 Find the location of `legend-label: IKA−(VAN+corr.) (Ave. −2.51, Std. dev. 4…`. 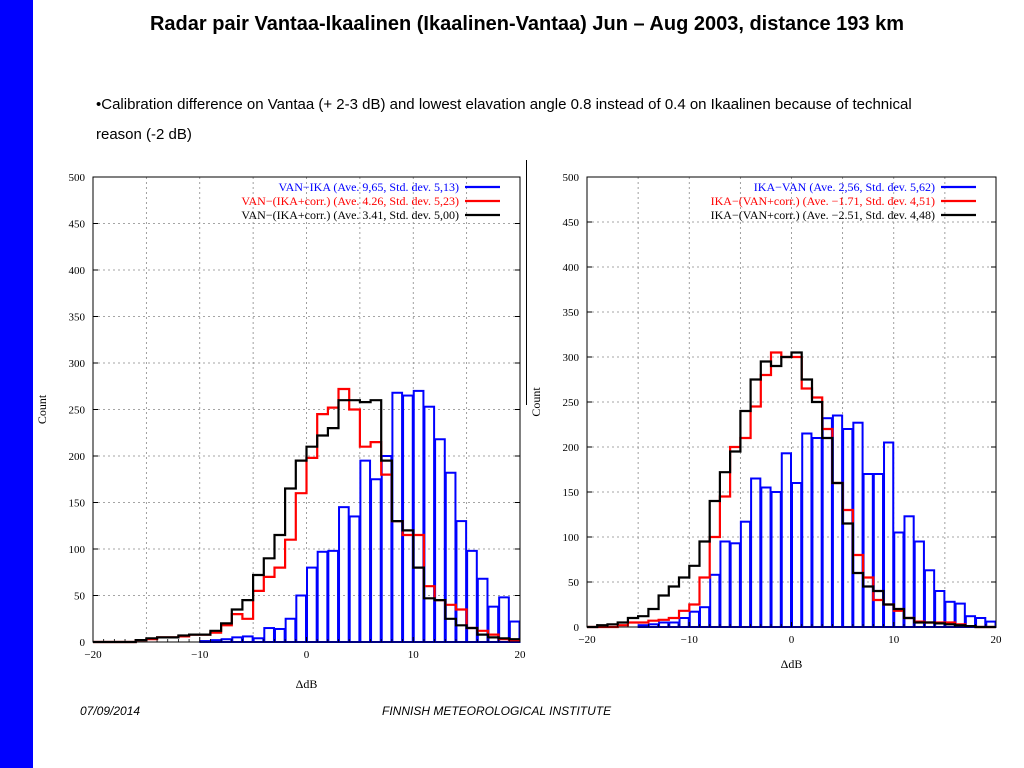

legend-label: IKA−(VAN+corr.) (Ave. −2.51, Std. dev. 4… is located at coordinates (823, 215).